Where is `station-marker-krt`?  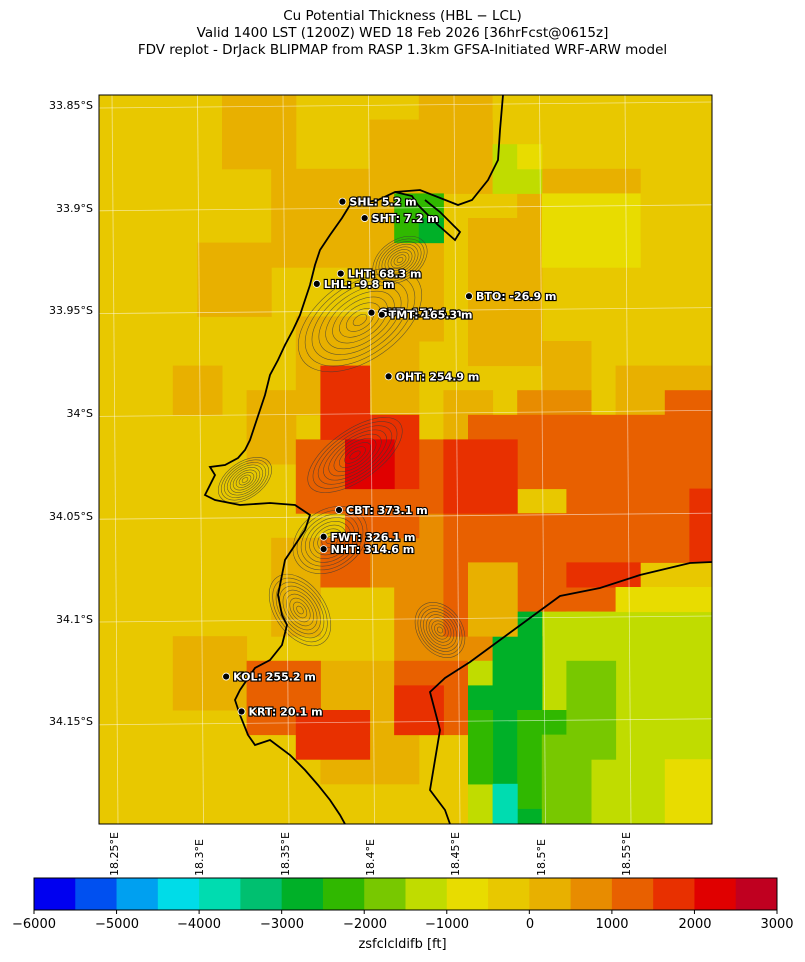
station-marker-krt is located at coordinates (241, 711).